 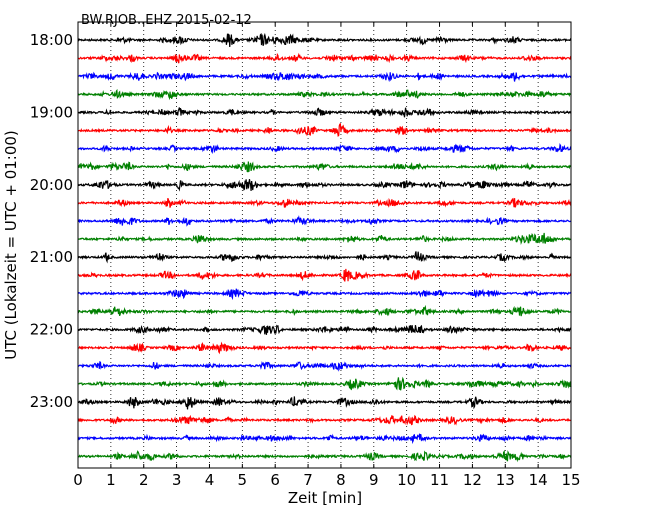 What do you see at coordinates (324, 148) in the screenshot?
I see `trace-1930` at bounding box center [324, 148].